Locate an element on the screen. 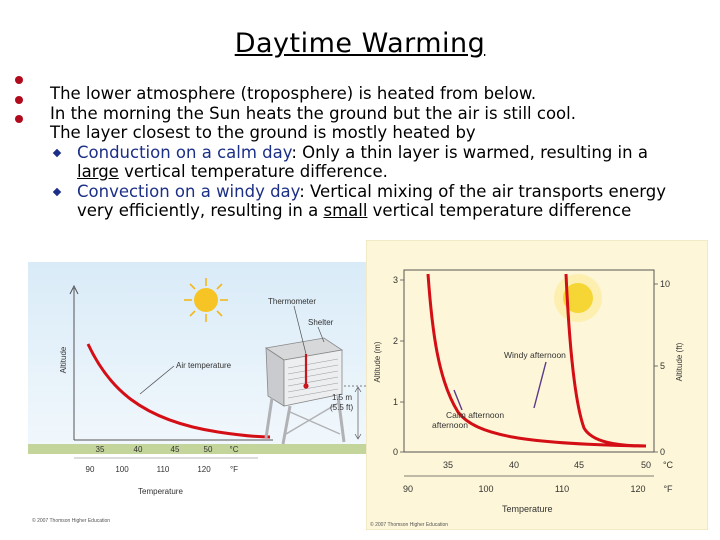  calm-afternoon-curve is located at coordinates (536, 360).